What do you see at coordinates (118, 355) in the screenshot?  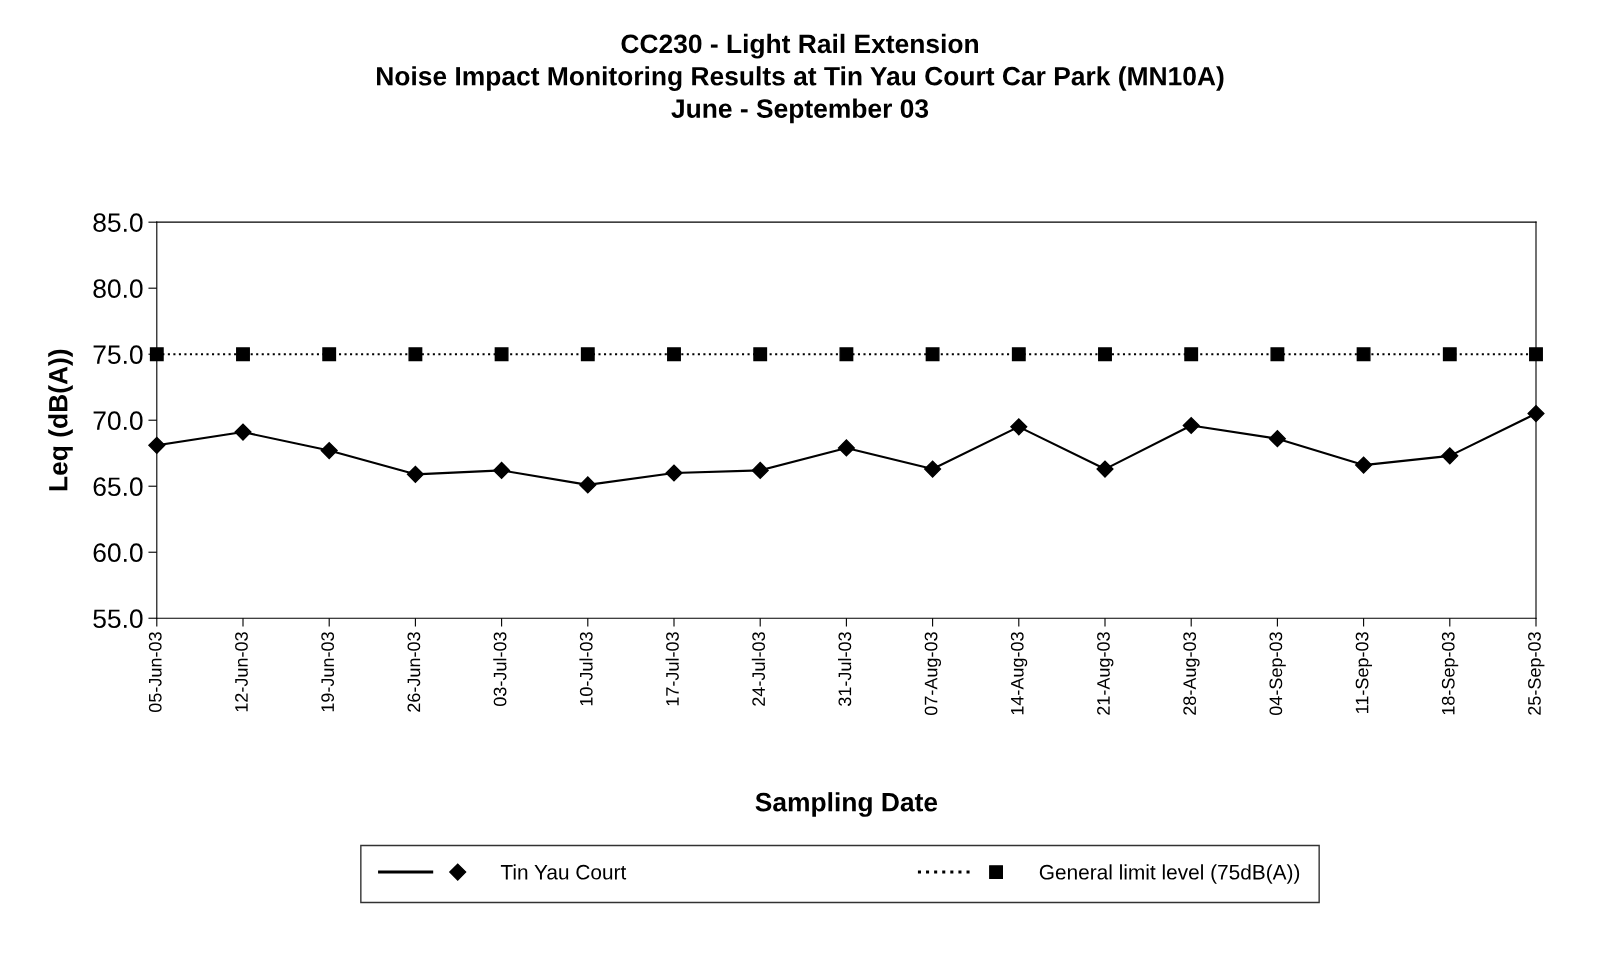 I see `y-tick-label: 75.0` at bounding box center [118, 355].